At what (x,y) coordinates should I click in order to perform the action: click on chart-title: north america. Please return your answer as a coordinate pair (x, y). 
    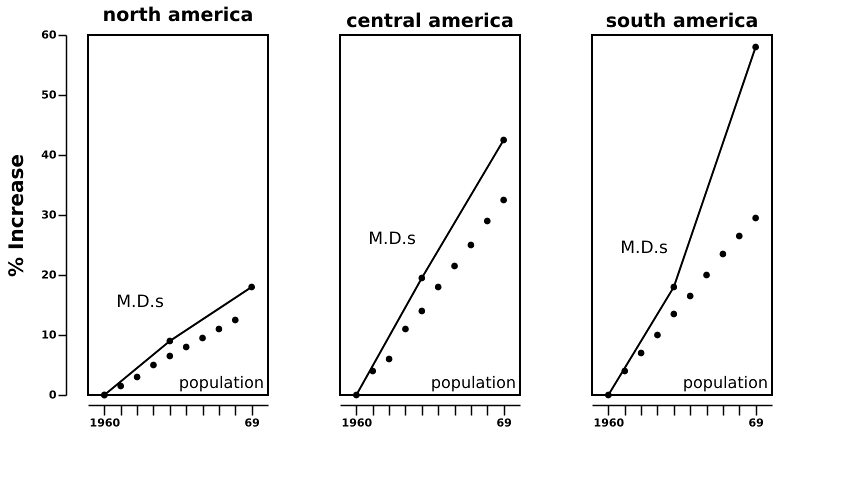
    Looking at the image, I should click on (178, 15).